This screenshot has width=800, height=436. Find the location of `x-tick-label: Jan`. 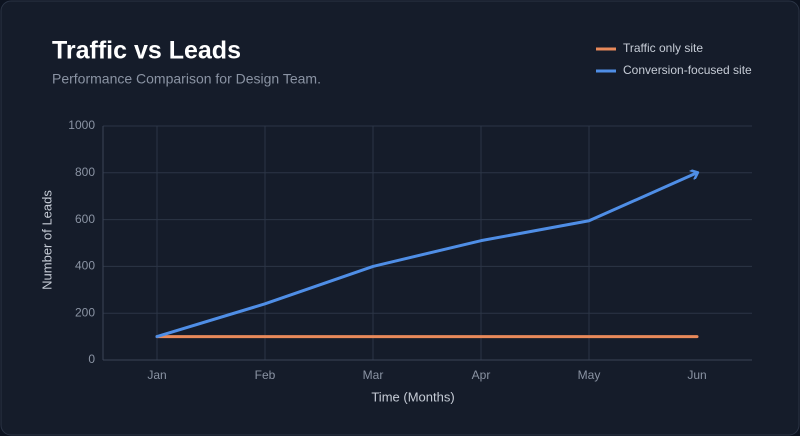

x-tick-label: Jan is located at coordinates (156, 375).